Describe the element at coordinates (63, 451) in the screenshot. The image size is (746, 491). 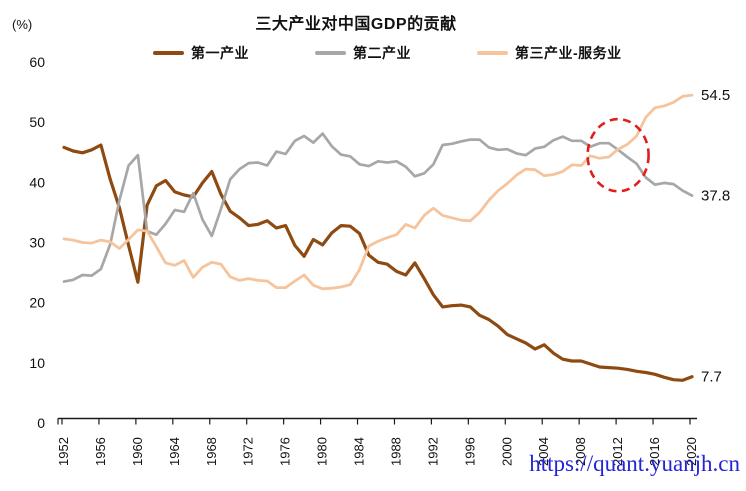
I see `x-tick-label: 1952` at that location.